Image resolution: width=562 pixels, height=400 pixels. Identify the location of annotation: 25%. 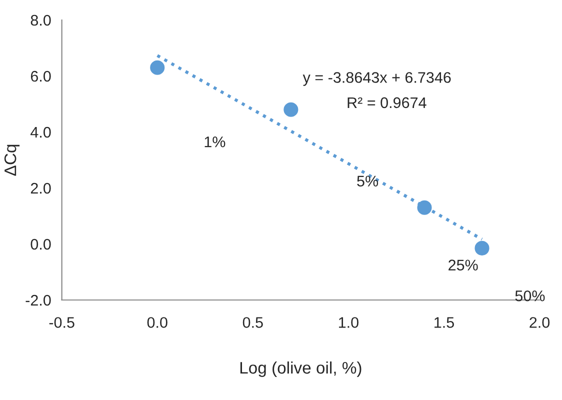
(463, 265).